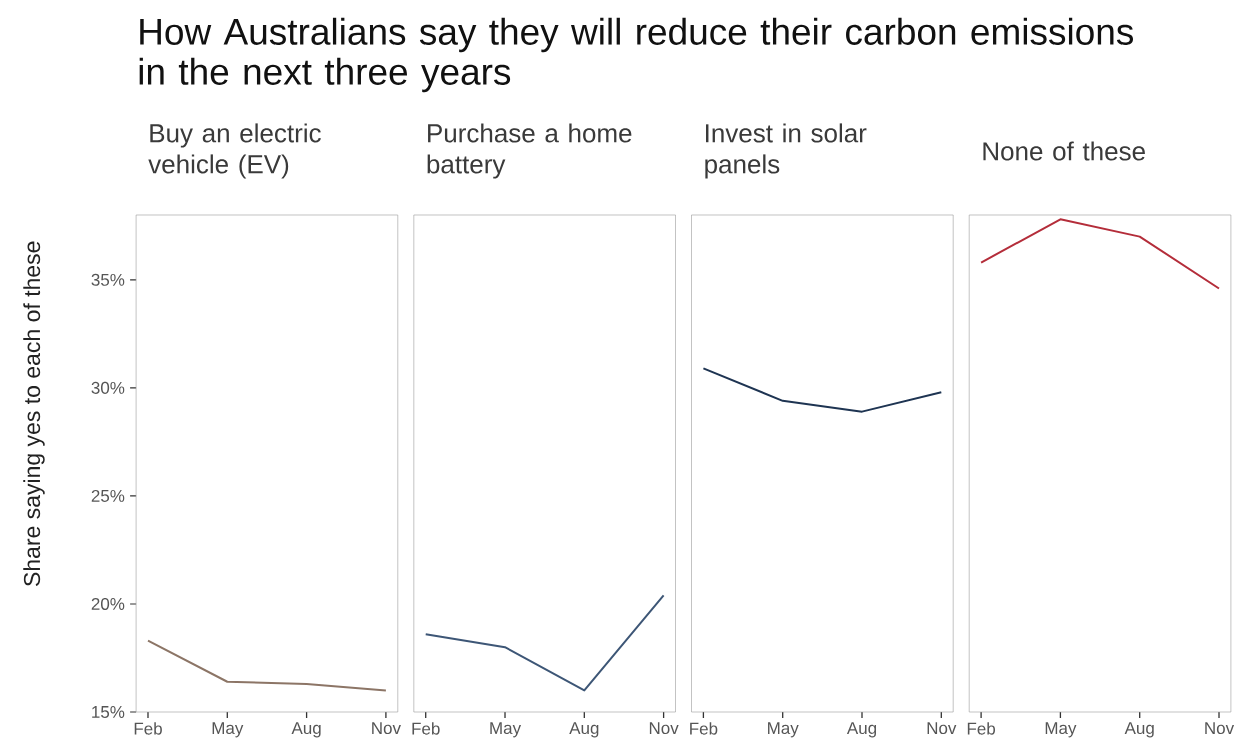 This screenshot has height=753, width=1248. Describe the element at coordinates (34, 413) in the screenshot. I see `y-axis-title: Share saying yes to each of these` at that location.